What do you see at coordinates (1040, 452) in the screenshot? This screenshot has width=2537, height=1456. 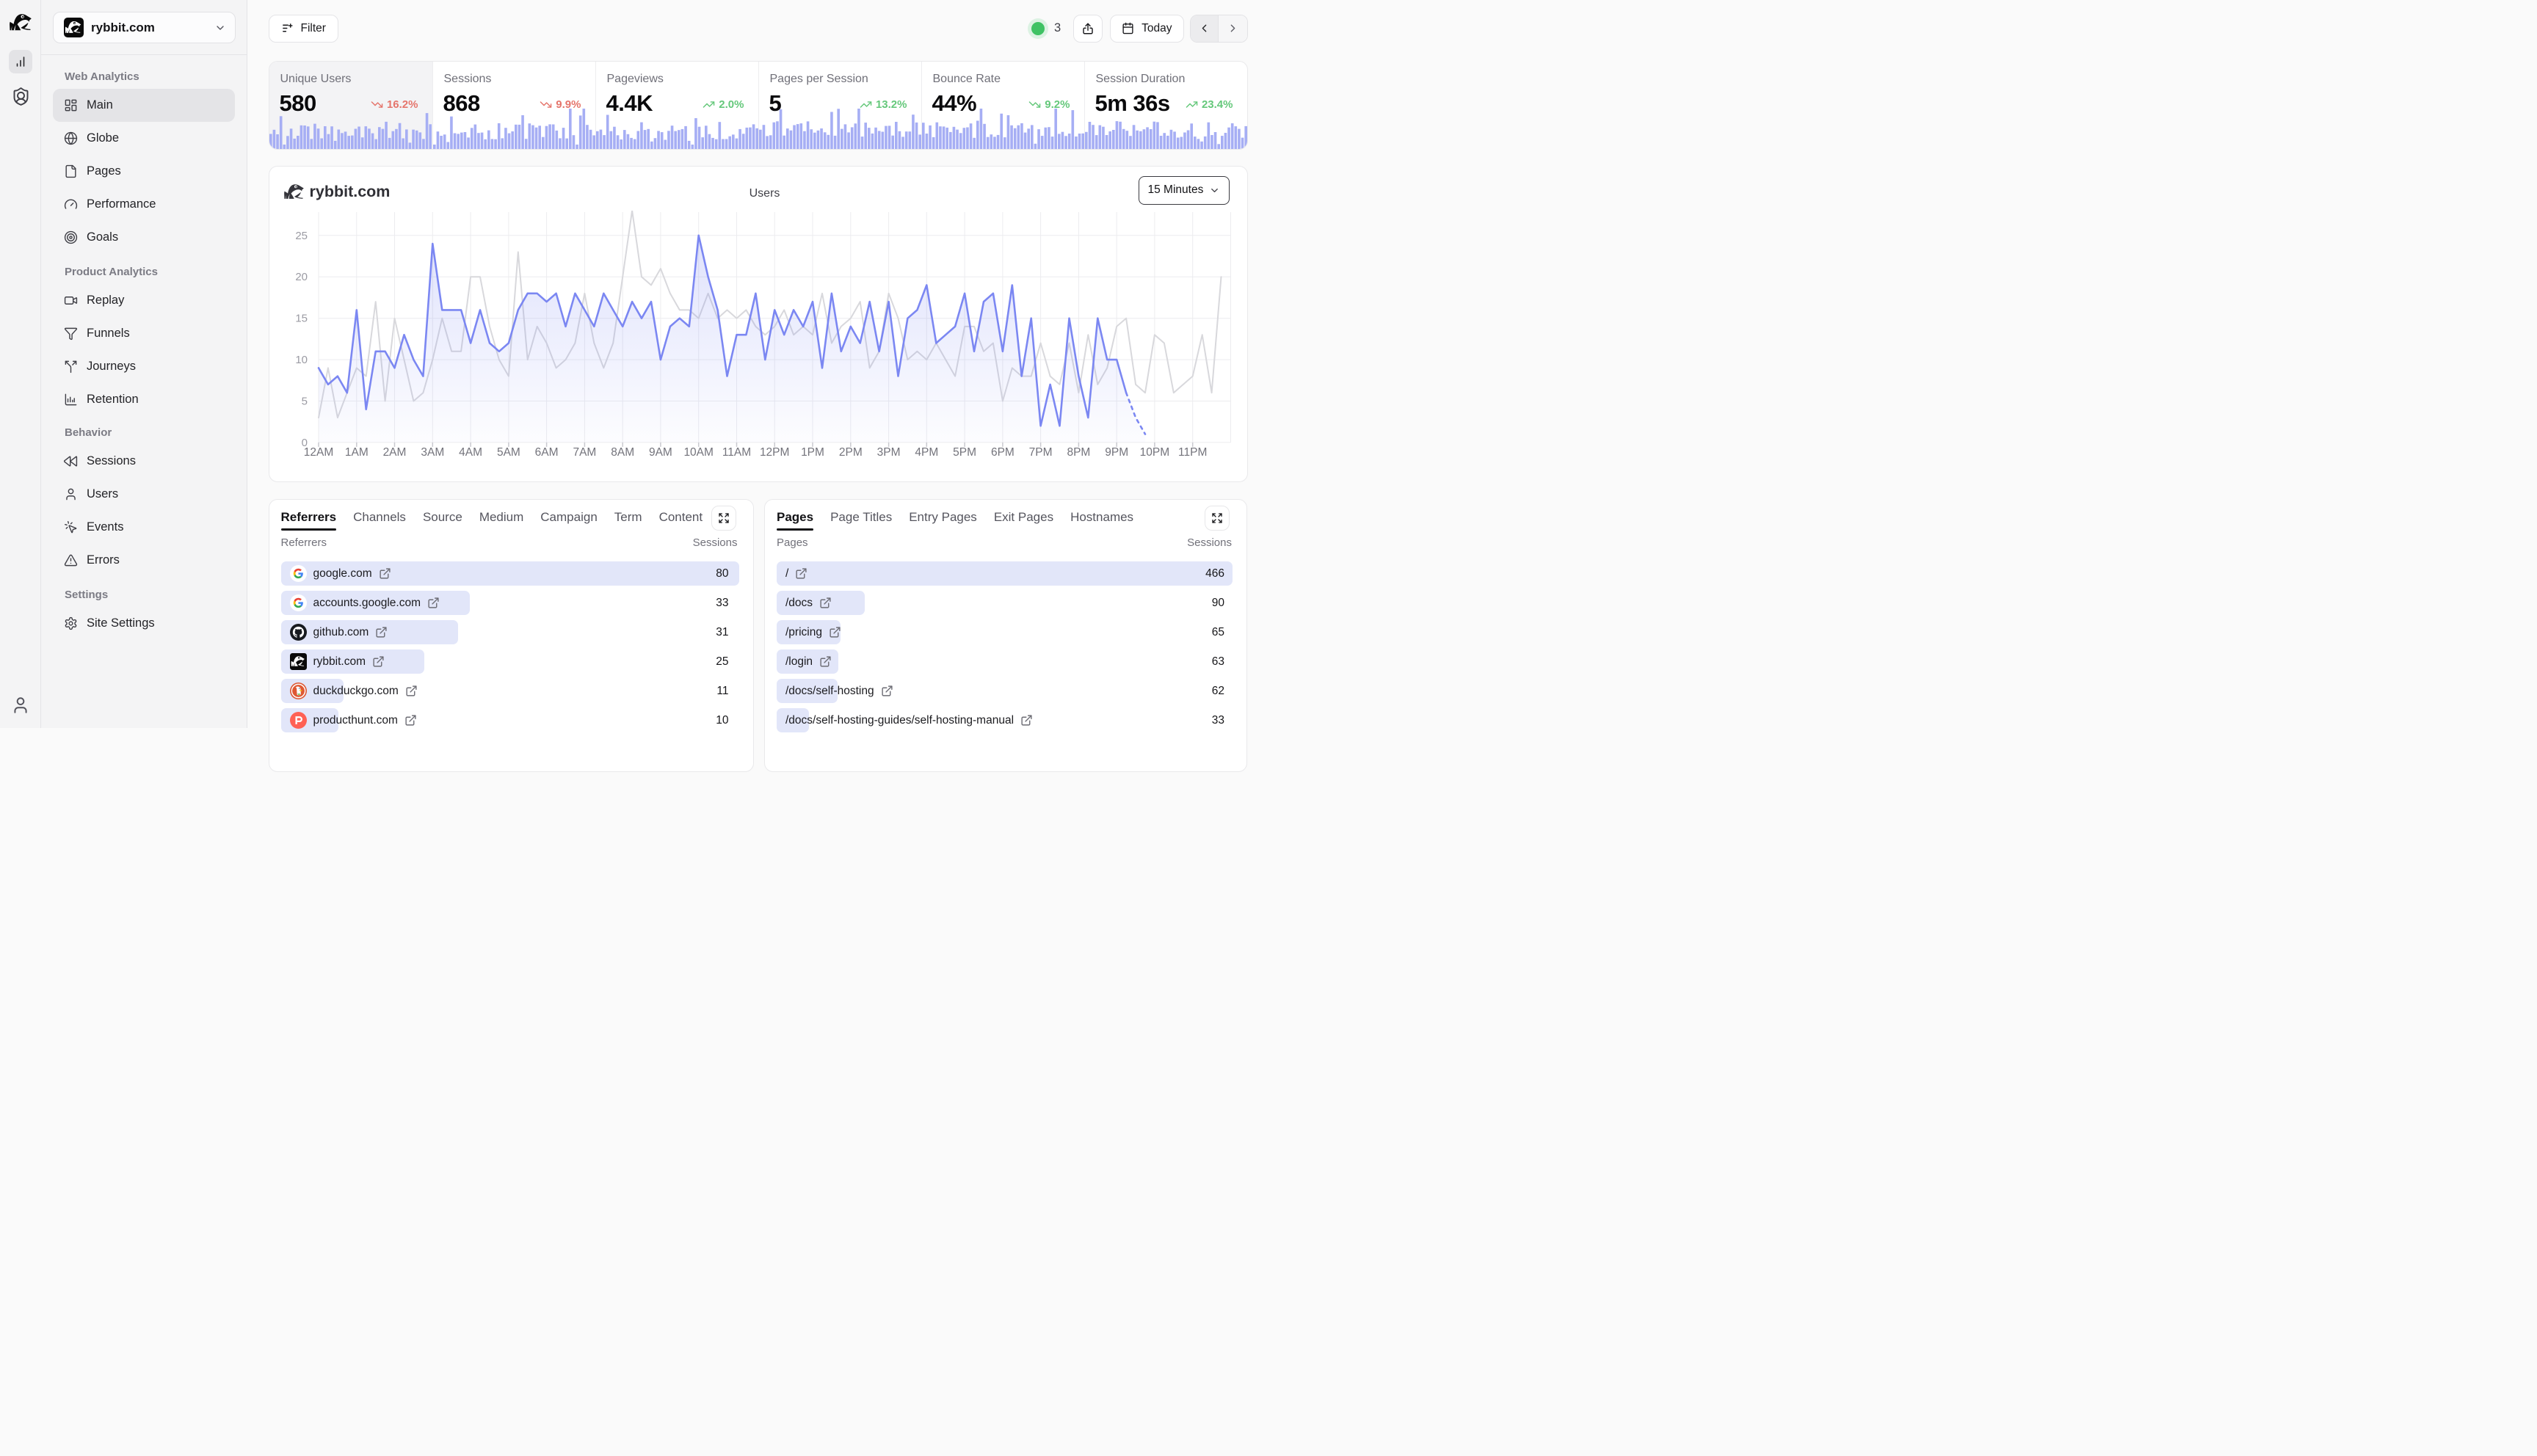 I see `svg-text: 7PM` at bounding box center [1040, 452].